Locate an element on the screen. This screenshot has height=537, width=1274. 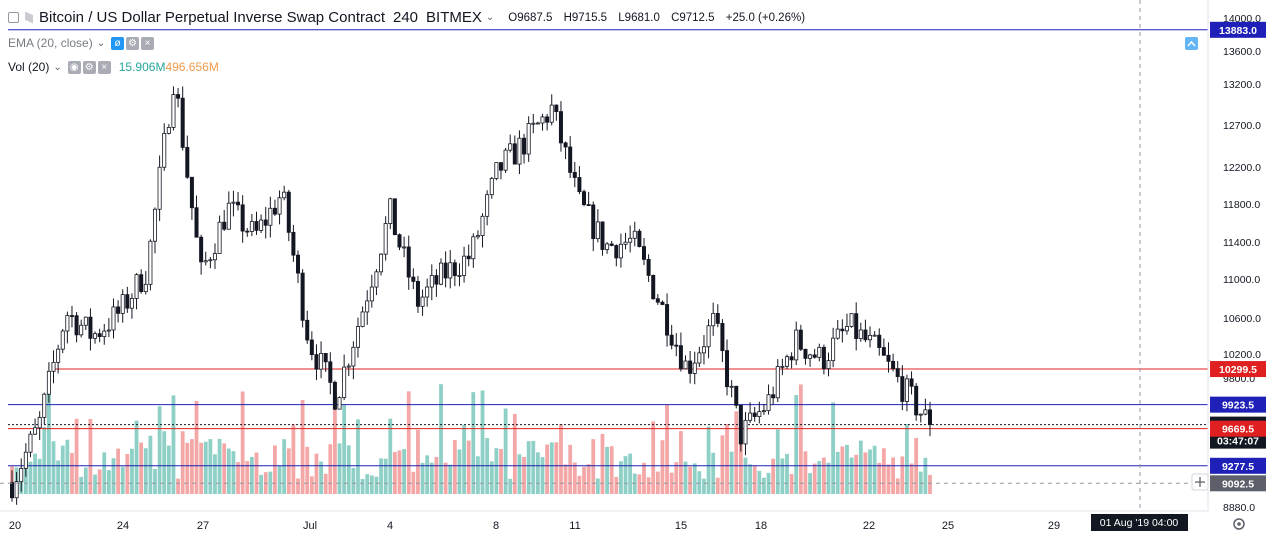
open-value: O9687.5 is located at coordinates (530, 17).